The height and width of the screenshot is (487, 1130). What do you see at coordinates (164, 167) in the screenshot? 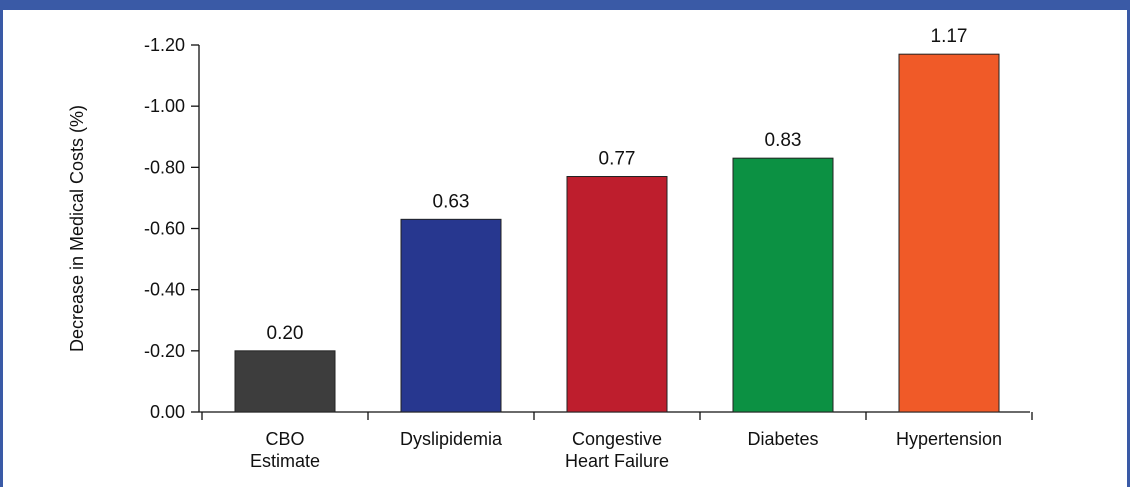
I see `y-tick-label: -0.80` at bounding box center [164, 167].